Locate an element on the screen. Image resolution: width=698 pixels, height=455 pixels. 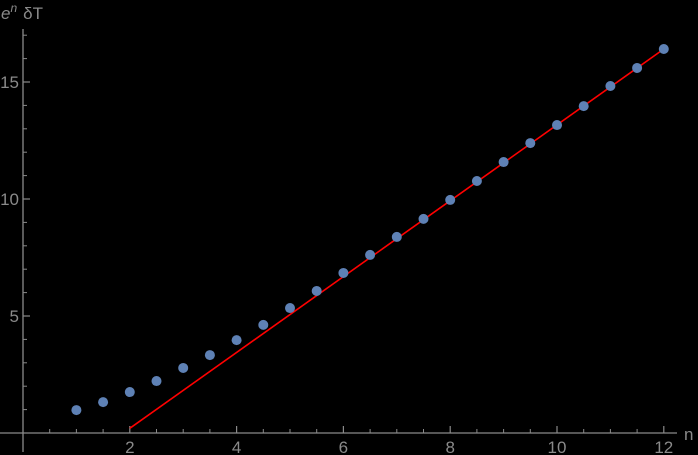
x-tick-label: 8 is located at coordinates (449, 446).